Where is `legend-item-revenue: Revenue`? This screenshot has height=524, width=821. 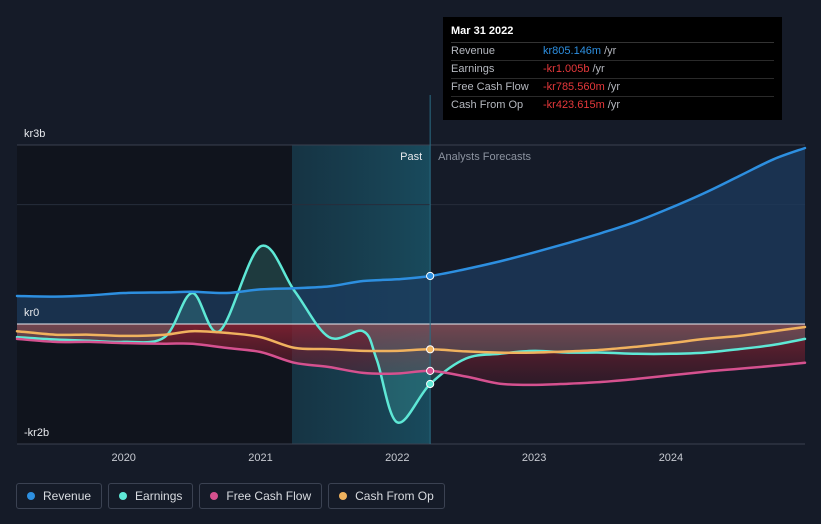
legend-item-revenue: Revenue is located at coordinates (59, 496).